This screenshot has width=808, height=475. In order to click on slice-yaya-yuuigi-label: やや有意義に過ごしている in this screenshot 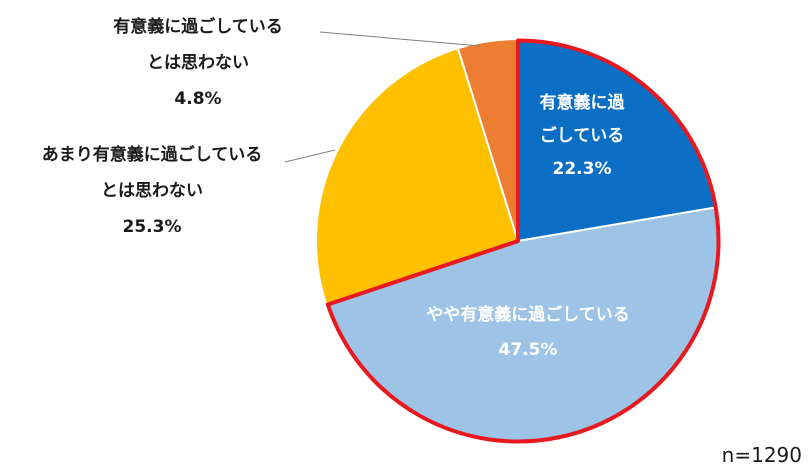, I will do `click(528, 314)`.